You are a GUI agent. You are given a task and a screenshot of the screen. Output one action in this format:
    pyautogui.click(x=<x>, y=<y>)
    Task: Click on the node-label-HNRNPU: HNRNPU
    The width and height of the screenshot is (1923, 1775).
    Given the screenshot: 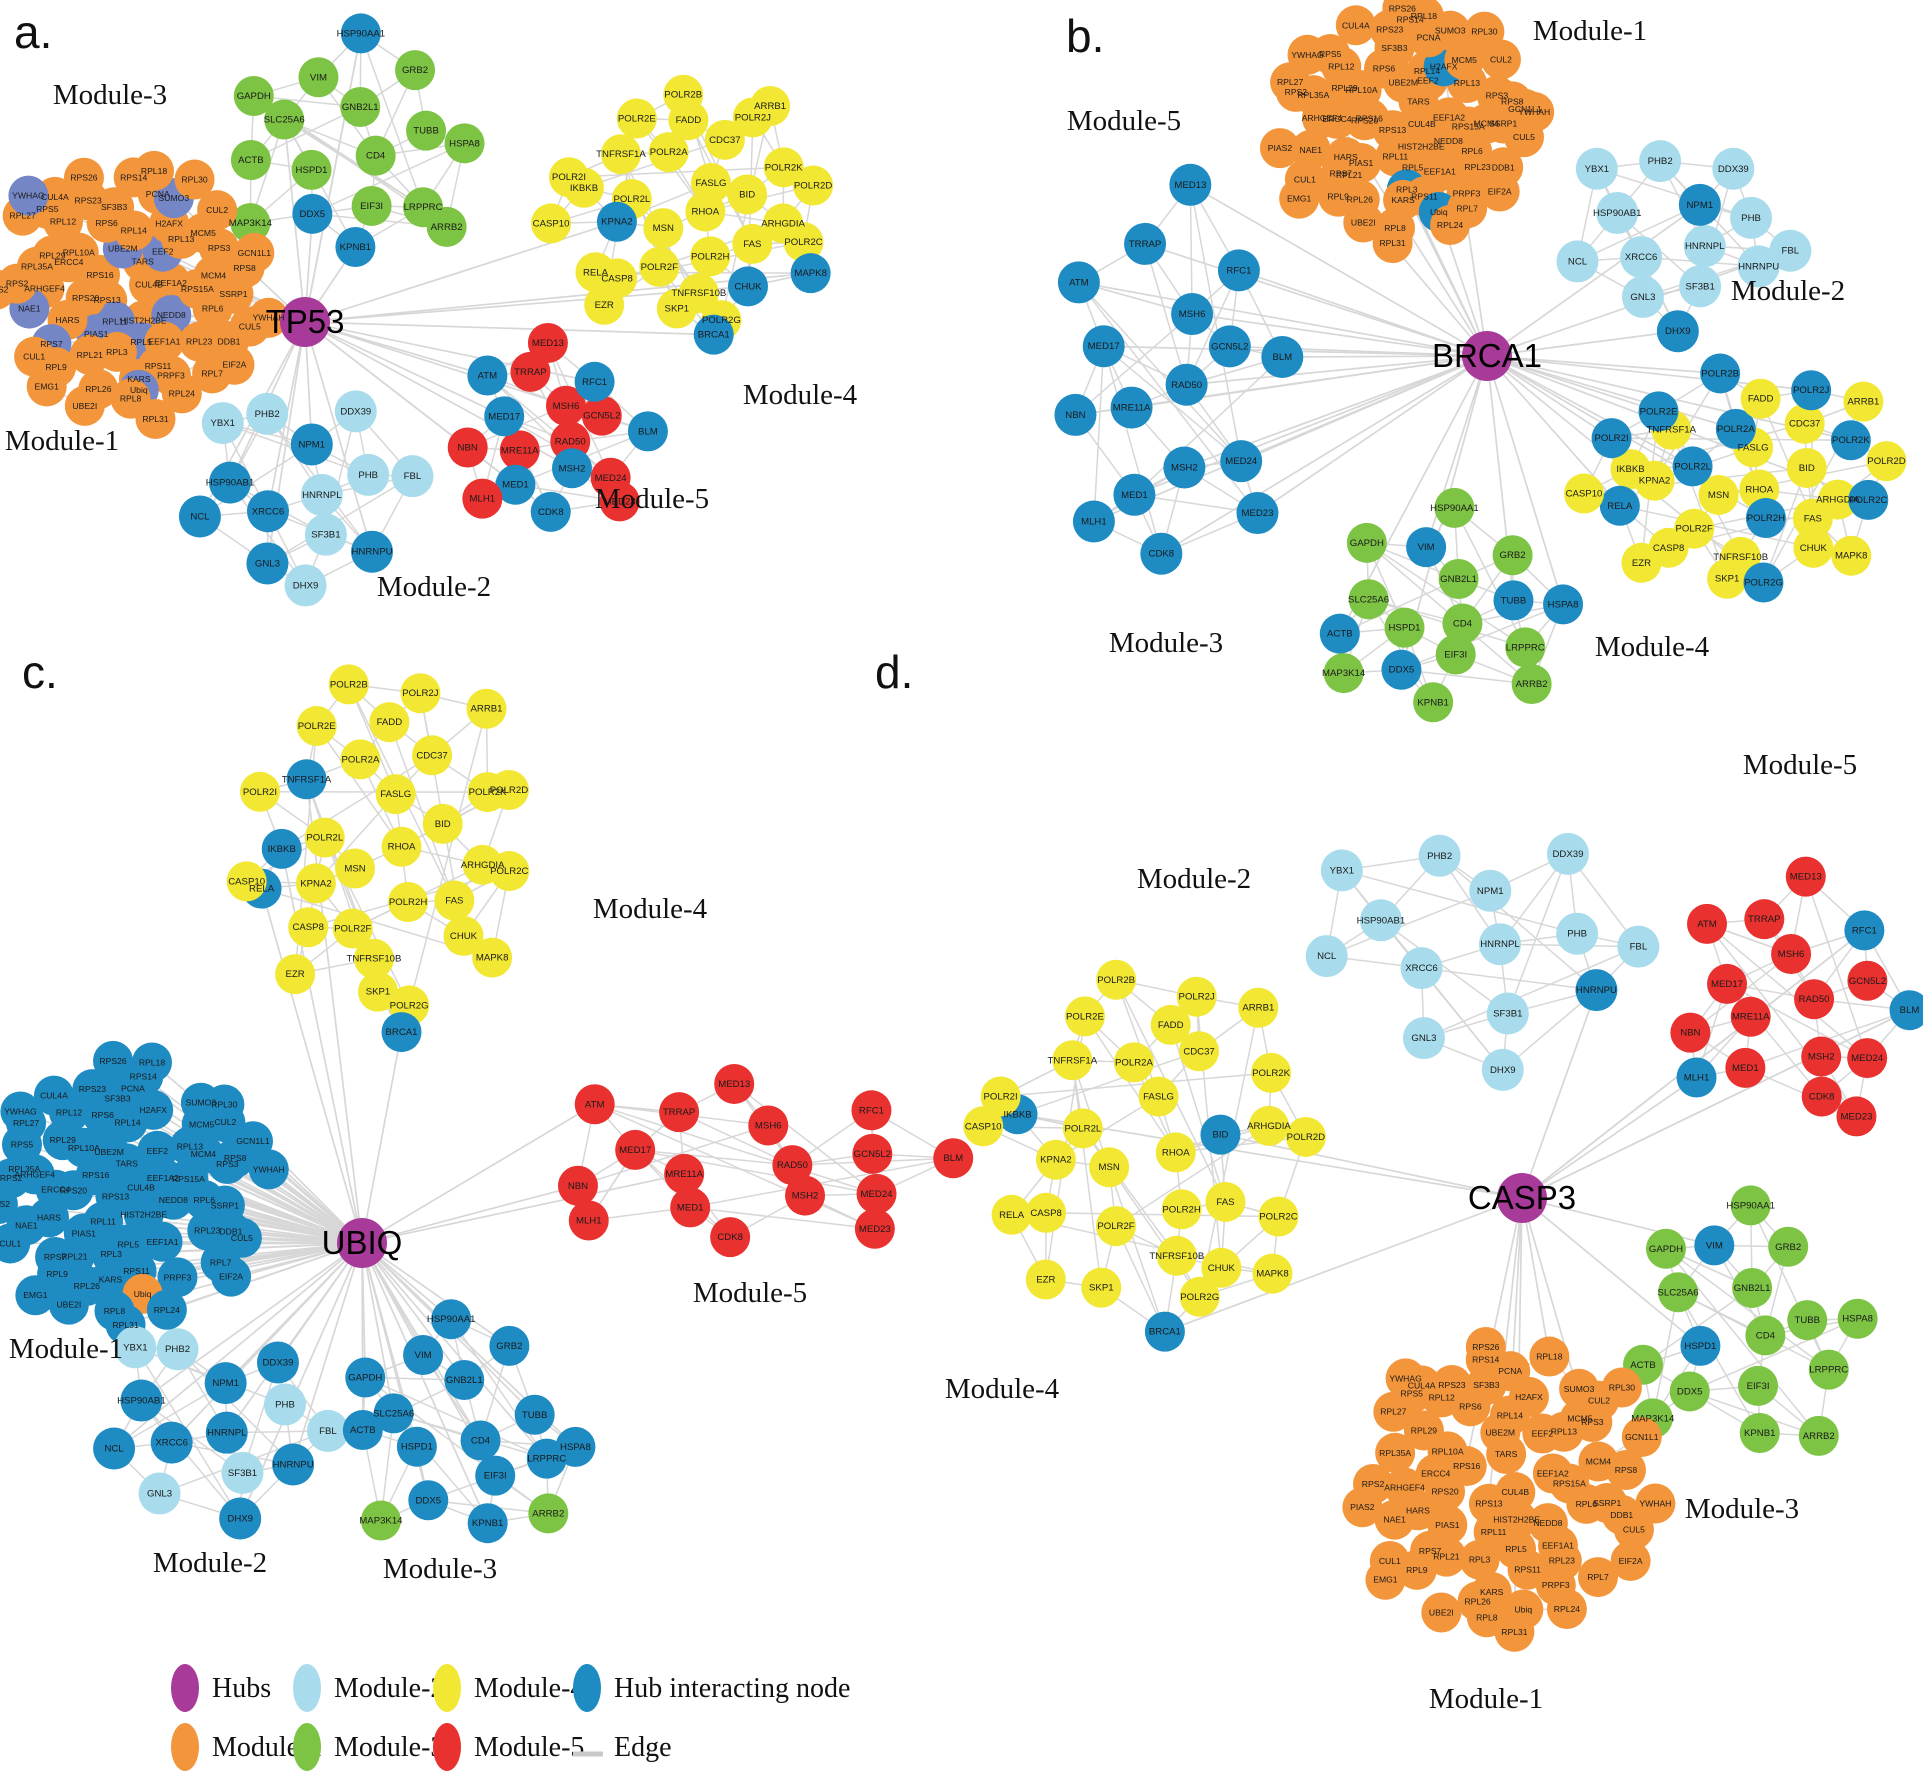 What is the action you would take?
    pyautogui.click(x=1596, y=990)
    